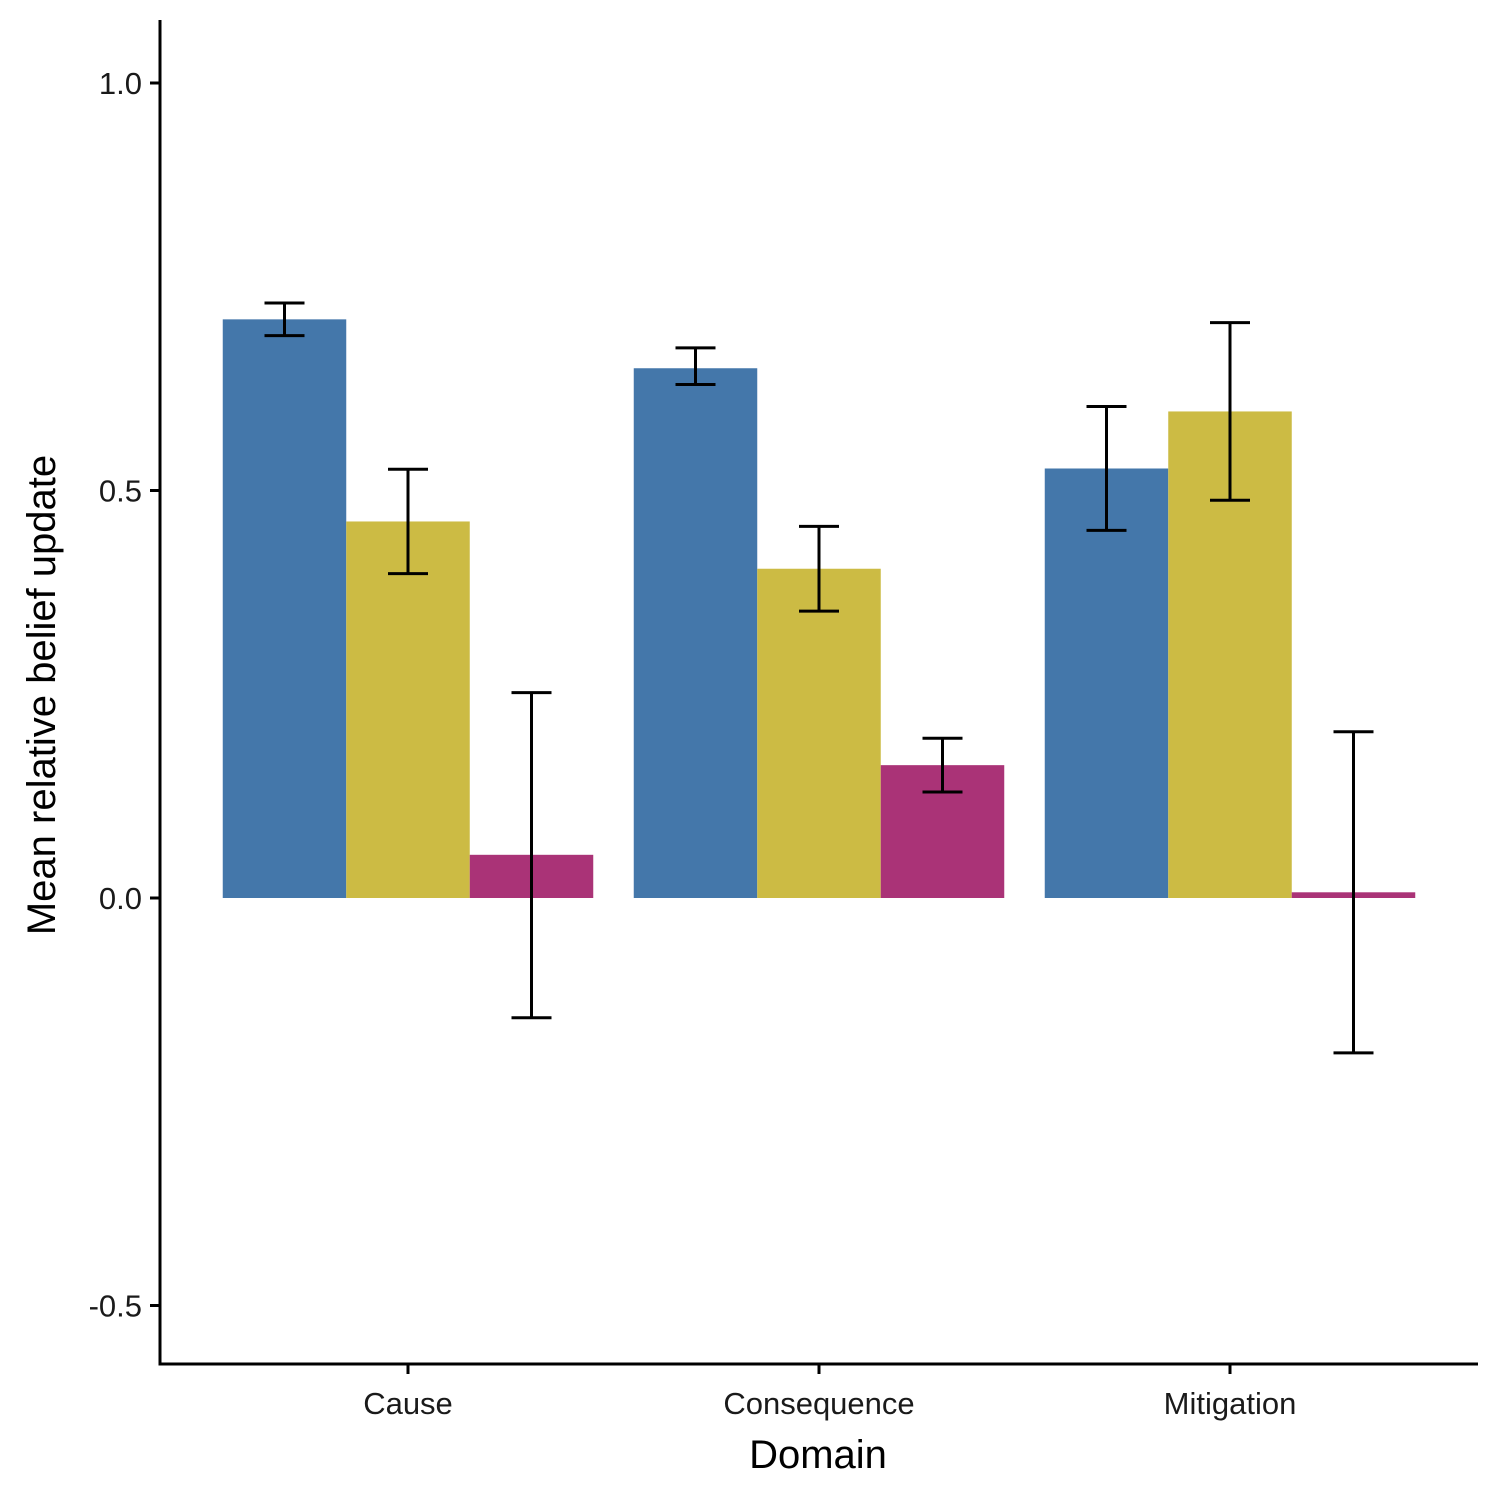  What do you see at coordinates (1230, 1403) in the screenshot?
I see `x-tick-label-mitigation: Mitigation` at bounding box center [1230, 1403].